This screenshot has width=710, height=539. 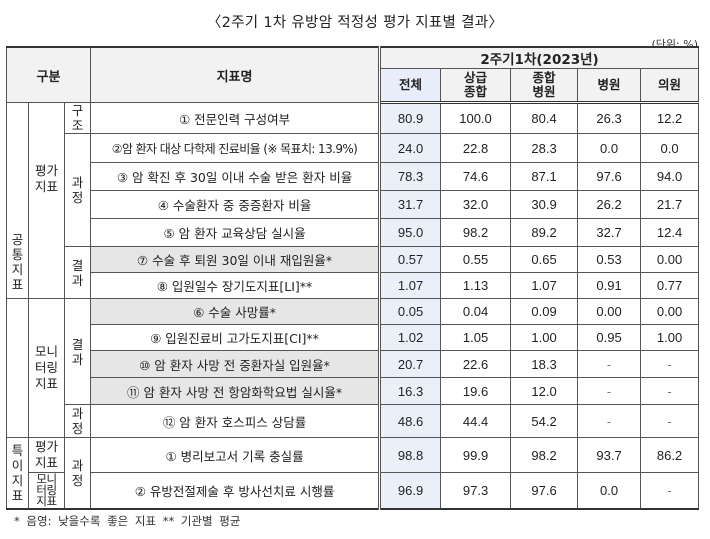 I want to click on group-monitor-label: 모니 터링 지표, so click(x=46, y=368).